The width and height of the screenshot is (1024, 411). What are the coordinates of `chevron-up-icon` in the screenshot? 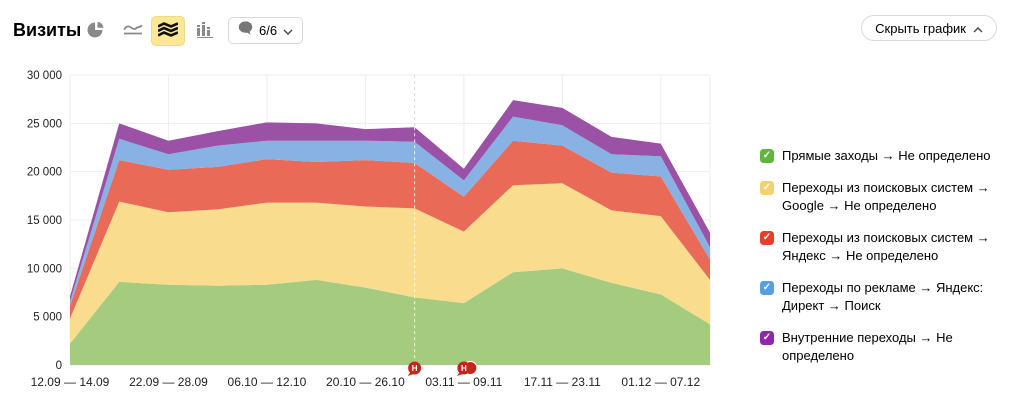 It's located at (978, 28).